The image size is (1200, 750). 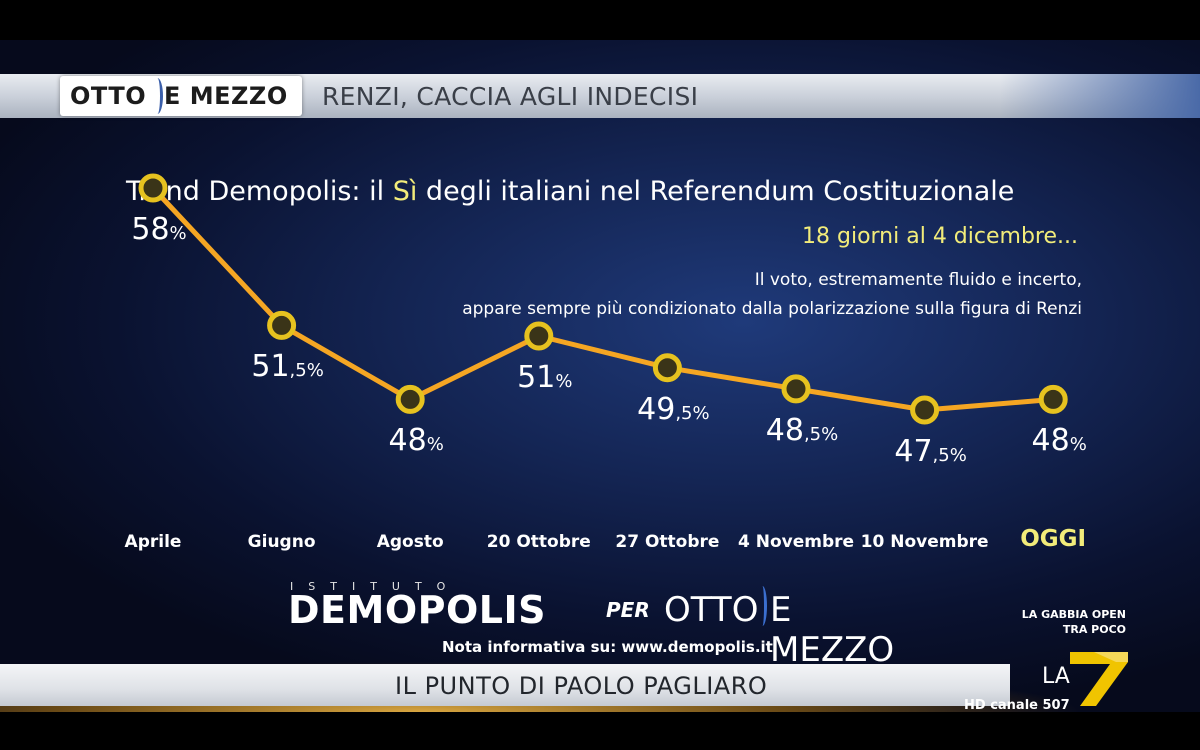 I want to click on show-logo-separator, so click(x=157, y=96).